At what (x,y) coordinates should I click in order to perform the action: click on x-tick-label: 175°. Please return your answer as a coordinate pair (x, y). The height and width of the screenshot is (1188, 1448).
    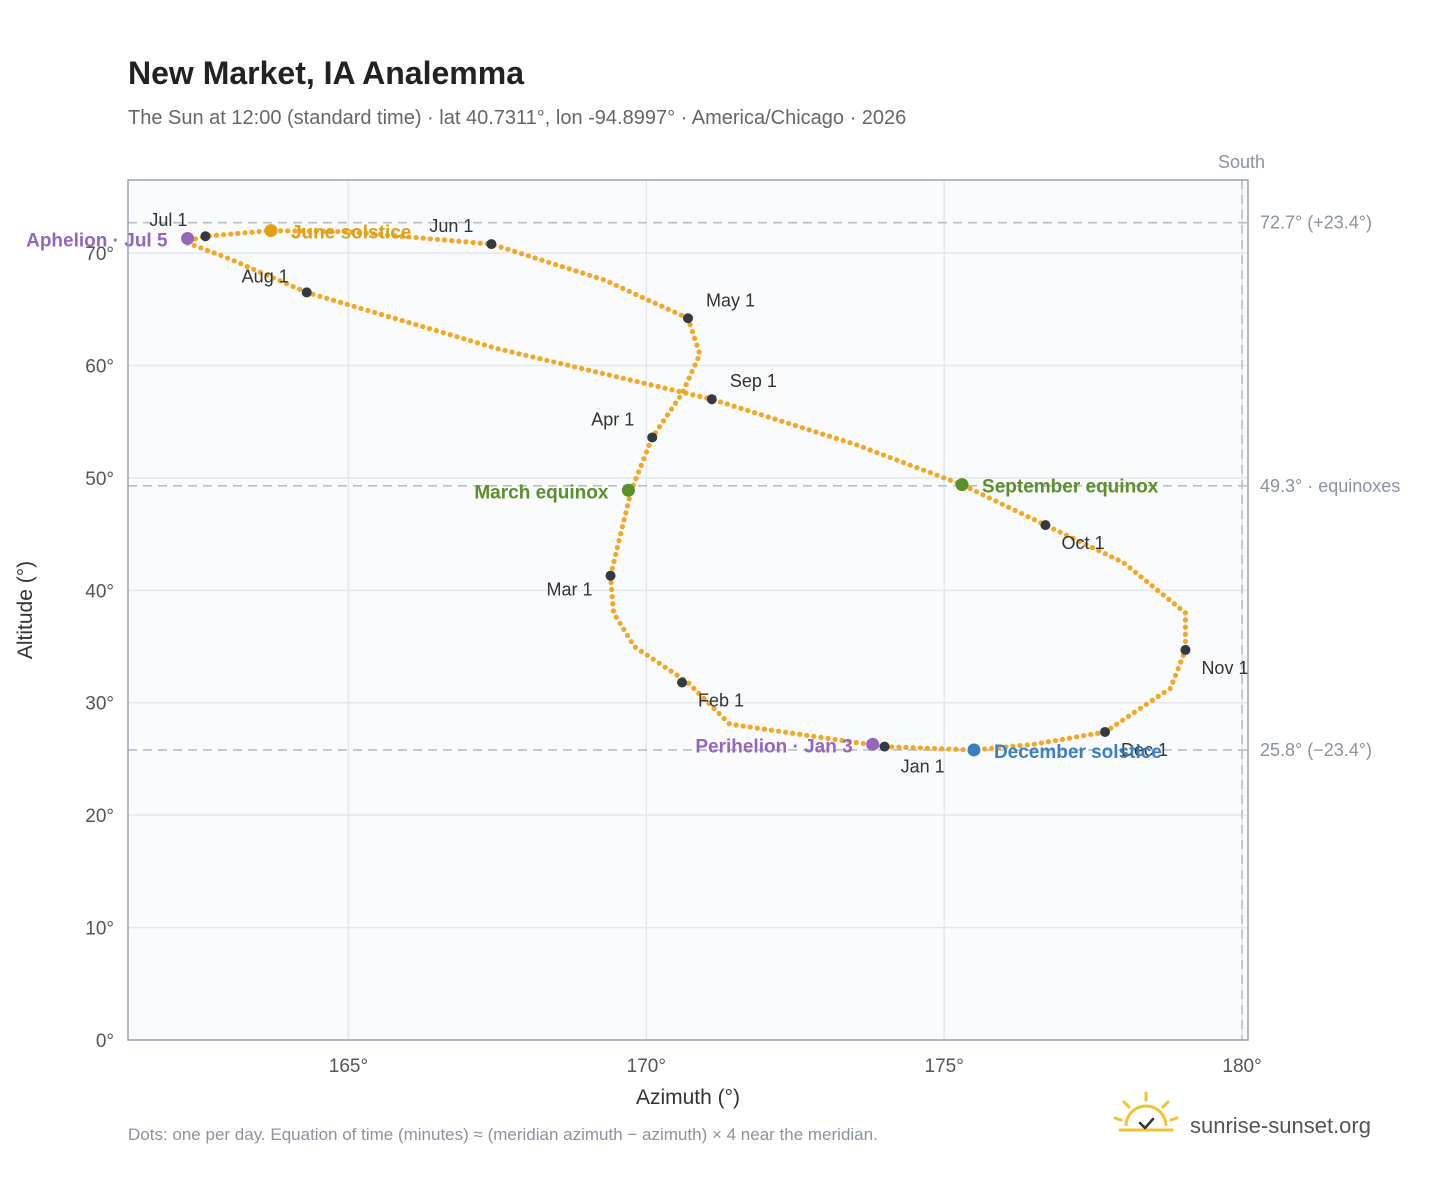
    Looking at the image, I should click on (944, 1066).